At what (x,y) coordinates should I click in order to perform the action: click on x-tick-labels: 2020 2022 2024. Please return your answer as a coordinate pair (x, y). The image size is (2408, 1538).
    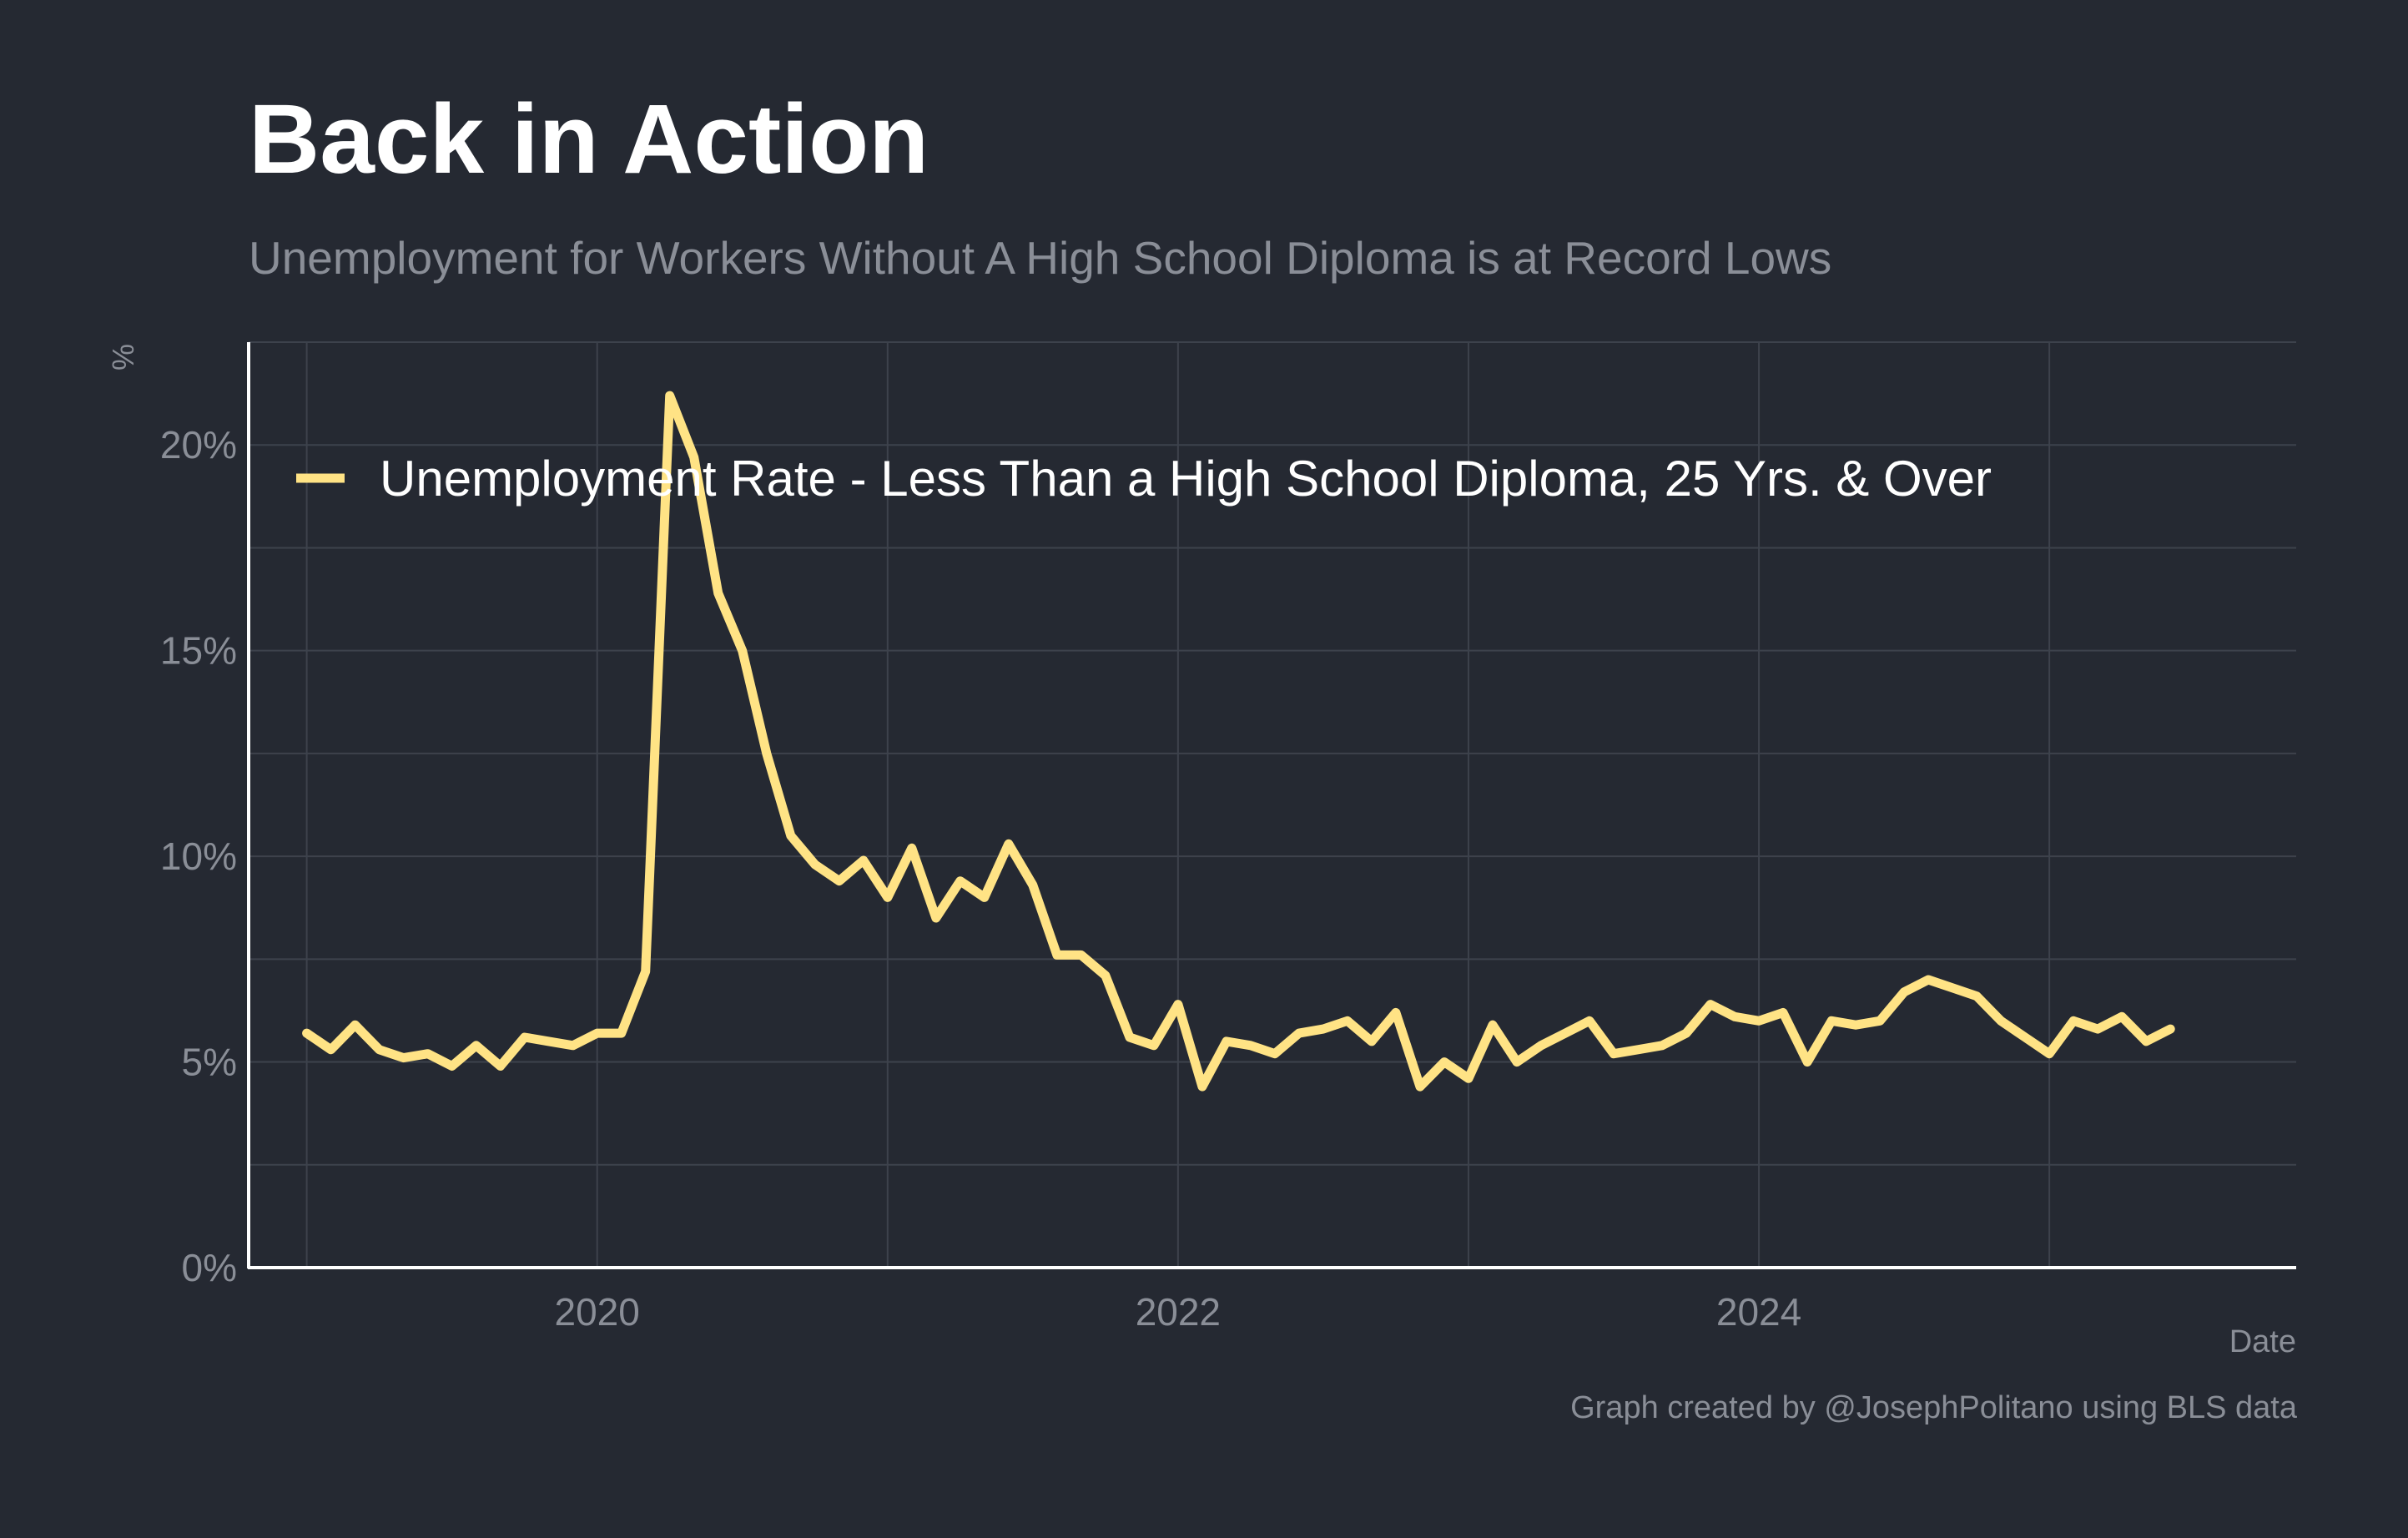
    Looking at the image, I should click on (1178, 1312).